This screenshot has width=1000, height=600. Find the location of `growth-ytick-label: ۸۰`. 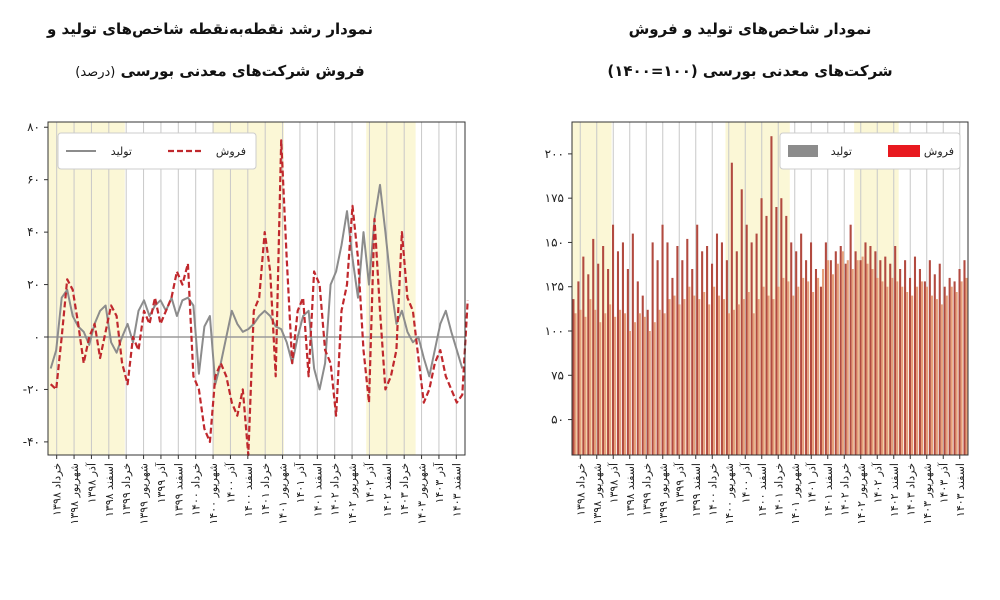

growth-ytick-label: ۸۰ is located at coordinates (33, 127).